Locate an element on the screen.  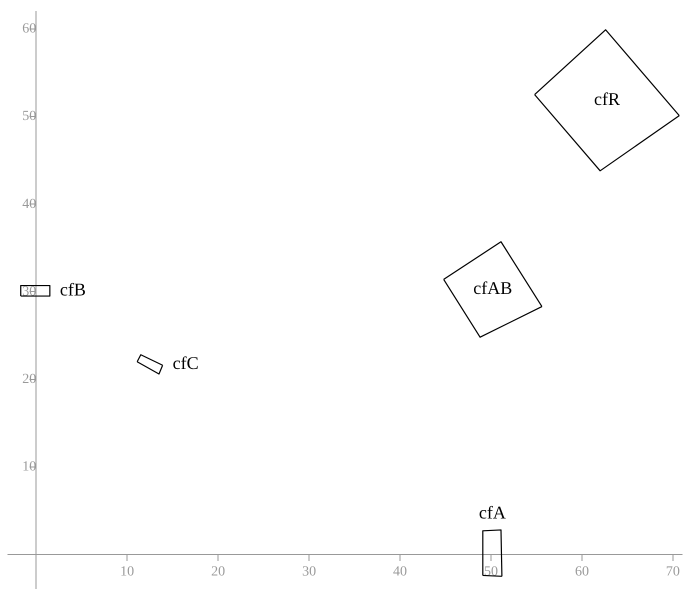
series-label: cfA is located at coordinates (492, 512).